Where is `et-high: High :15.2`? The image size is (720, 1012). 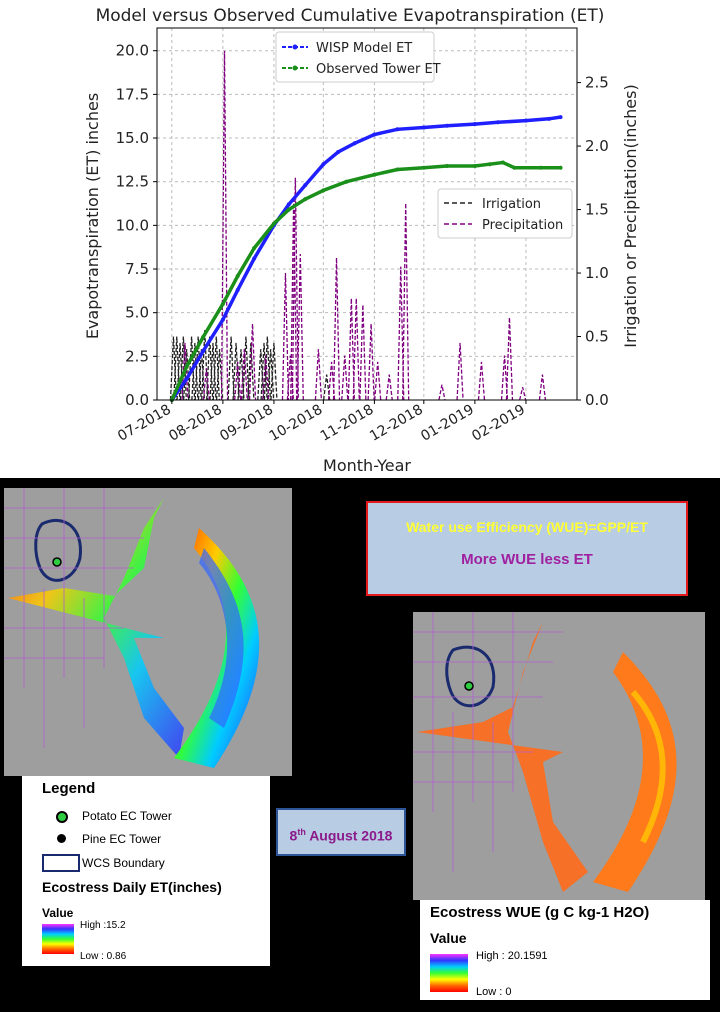 et-high: High :15.2 is located at coordinates (103, 925).